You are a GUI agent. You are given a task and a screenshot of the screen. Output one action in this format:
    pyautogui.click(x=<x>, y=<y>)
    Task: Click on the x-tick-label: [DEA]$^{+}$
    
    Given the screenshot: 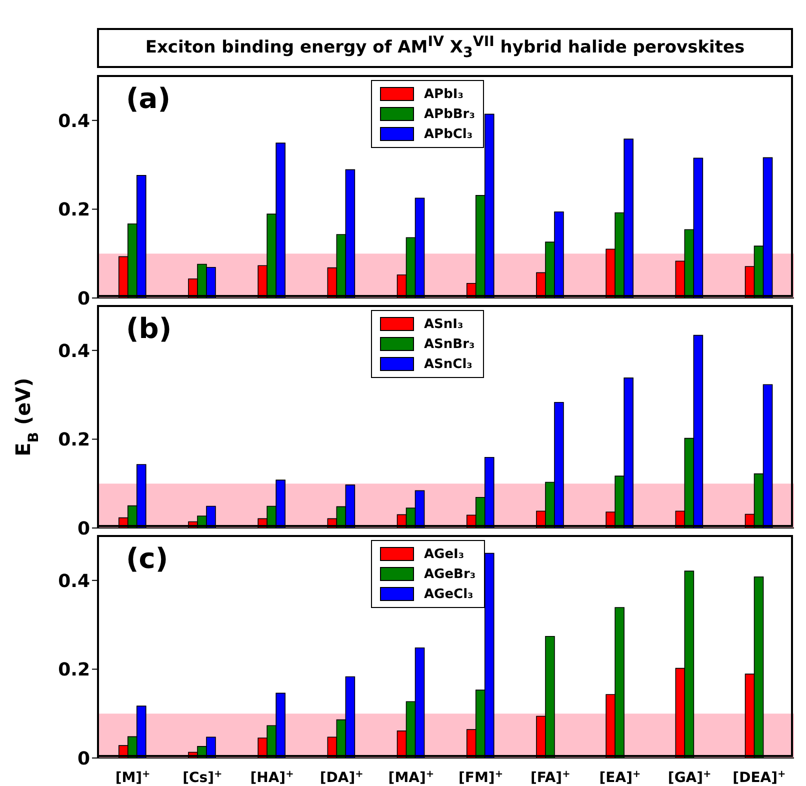 What is the action you would take?
    pyautogui.click(x=759, y=777)
    